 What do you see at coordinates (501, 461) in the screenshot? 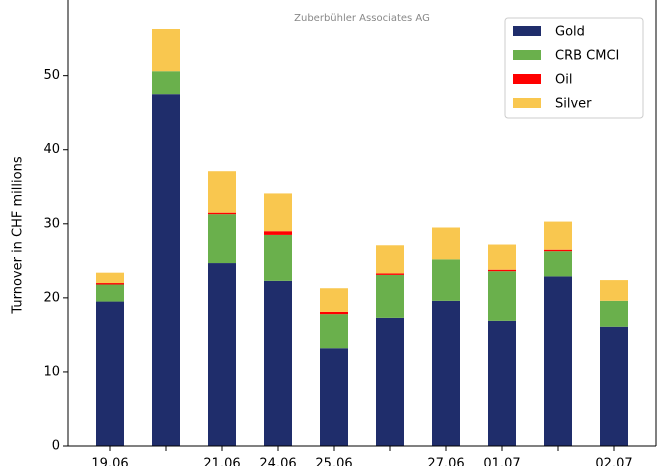
I see `x-tick-label: 01.07` at bounding box center [501, 461].